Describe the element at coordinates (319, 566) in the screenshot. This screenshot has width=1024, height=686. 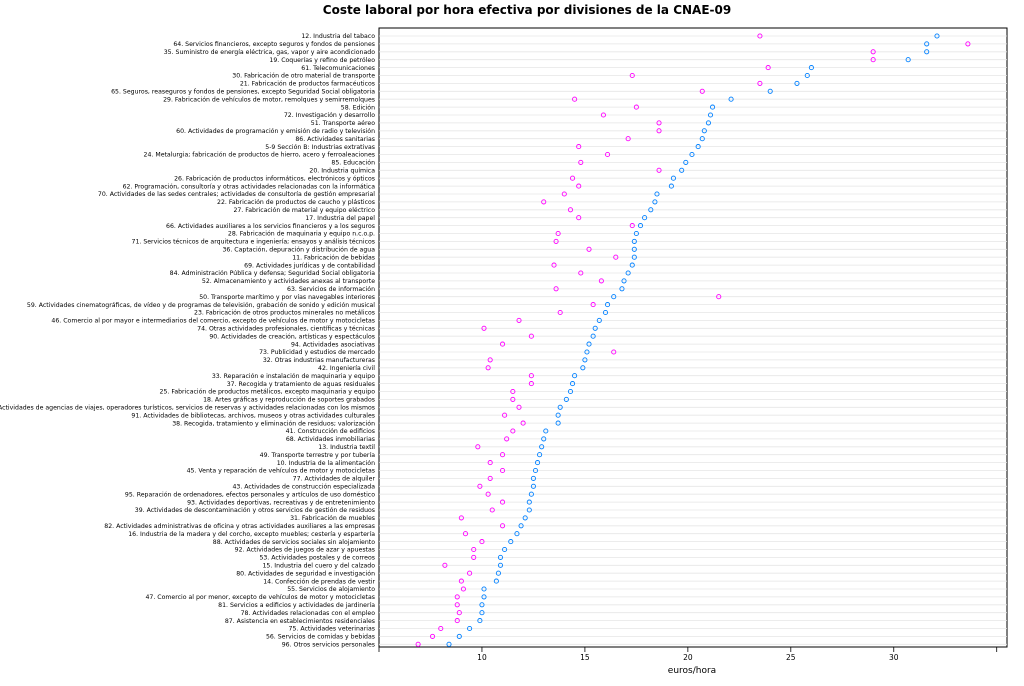
I see `category-label: 15. Industria del cuero y del calzado` at that location.